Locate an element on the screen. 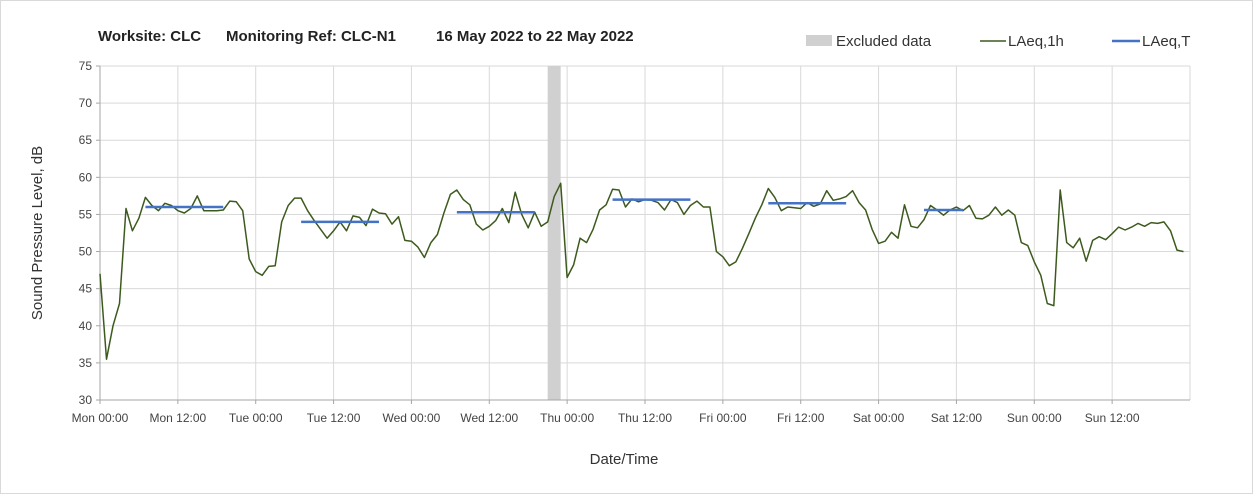 The width and height of the screenshot is (1253, 494). y-tick-labels: 30 35 40 45 50 55 60 65 70 75 is located at coordinates (89, 233).